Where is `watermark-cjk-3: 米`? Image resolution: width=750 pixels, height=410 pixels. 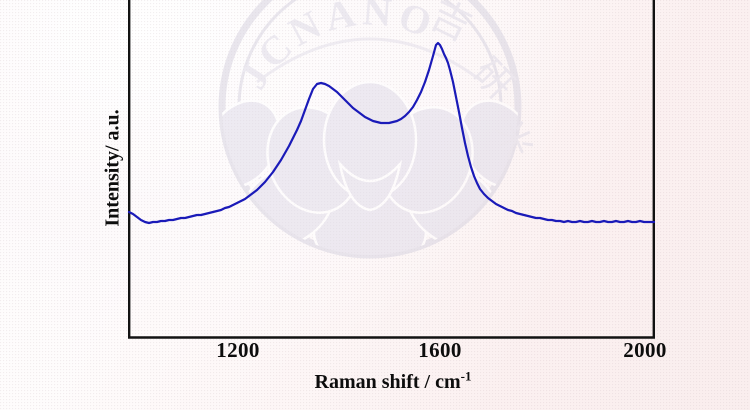
watermark-cjk-3: 米 is located at coordinates (513, 140).